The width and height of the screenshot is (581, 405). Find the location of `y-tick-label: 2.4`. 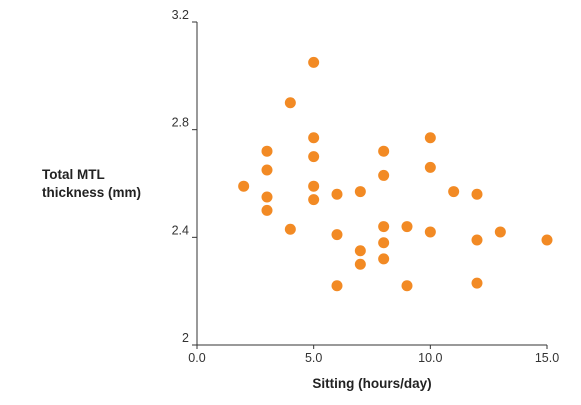

y-tick-label: 2.4 is located at coordinates (180, 230).